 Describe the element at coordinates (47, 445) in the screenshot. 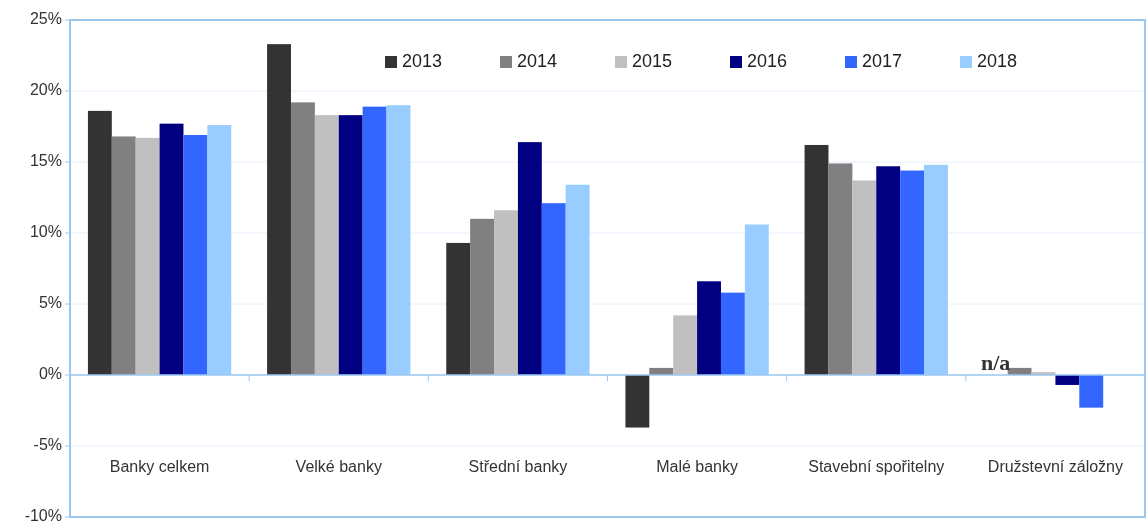

I see `y-tick-label: -5%` at that location.